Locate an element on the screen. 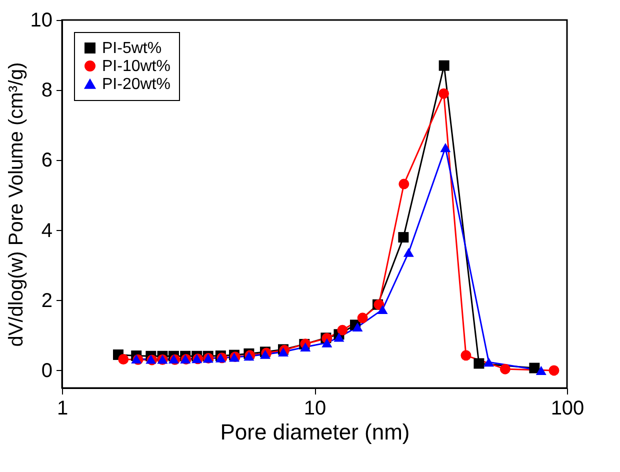  x-tick-label: 10 is located at coordinates (315, 409).